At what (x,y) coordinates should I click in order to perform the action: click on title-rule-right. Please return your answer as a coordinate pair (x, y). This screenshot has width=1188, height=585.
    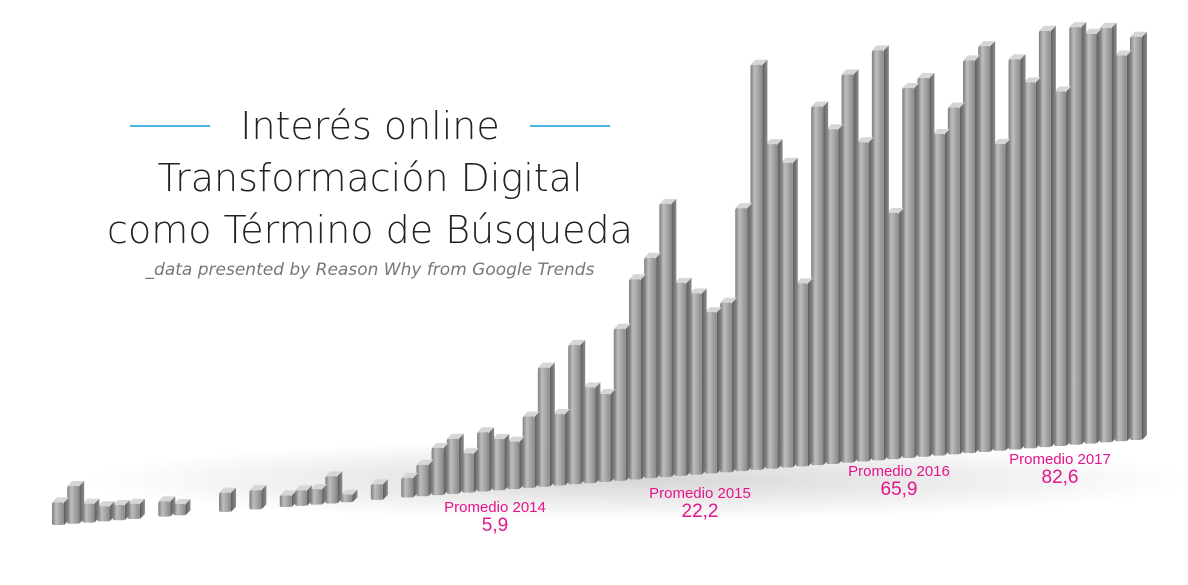
    Looking at the image, I should click on (569, 126).